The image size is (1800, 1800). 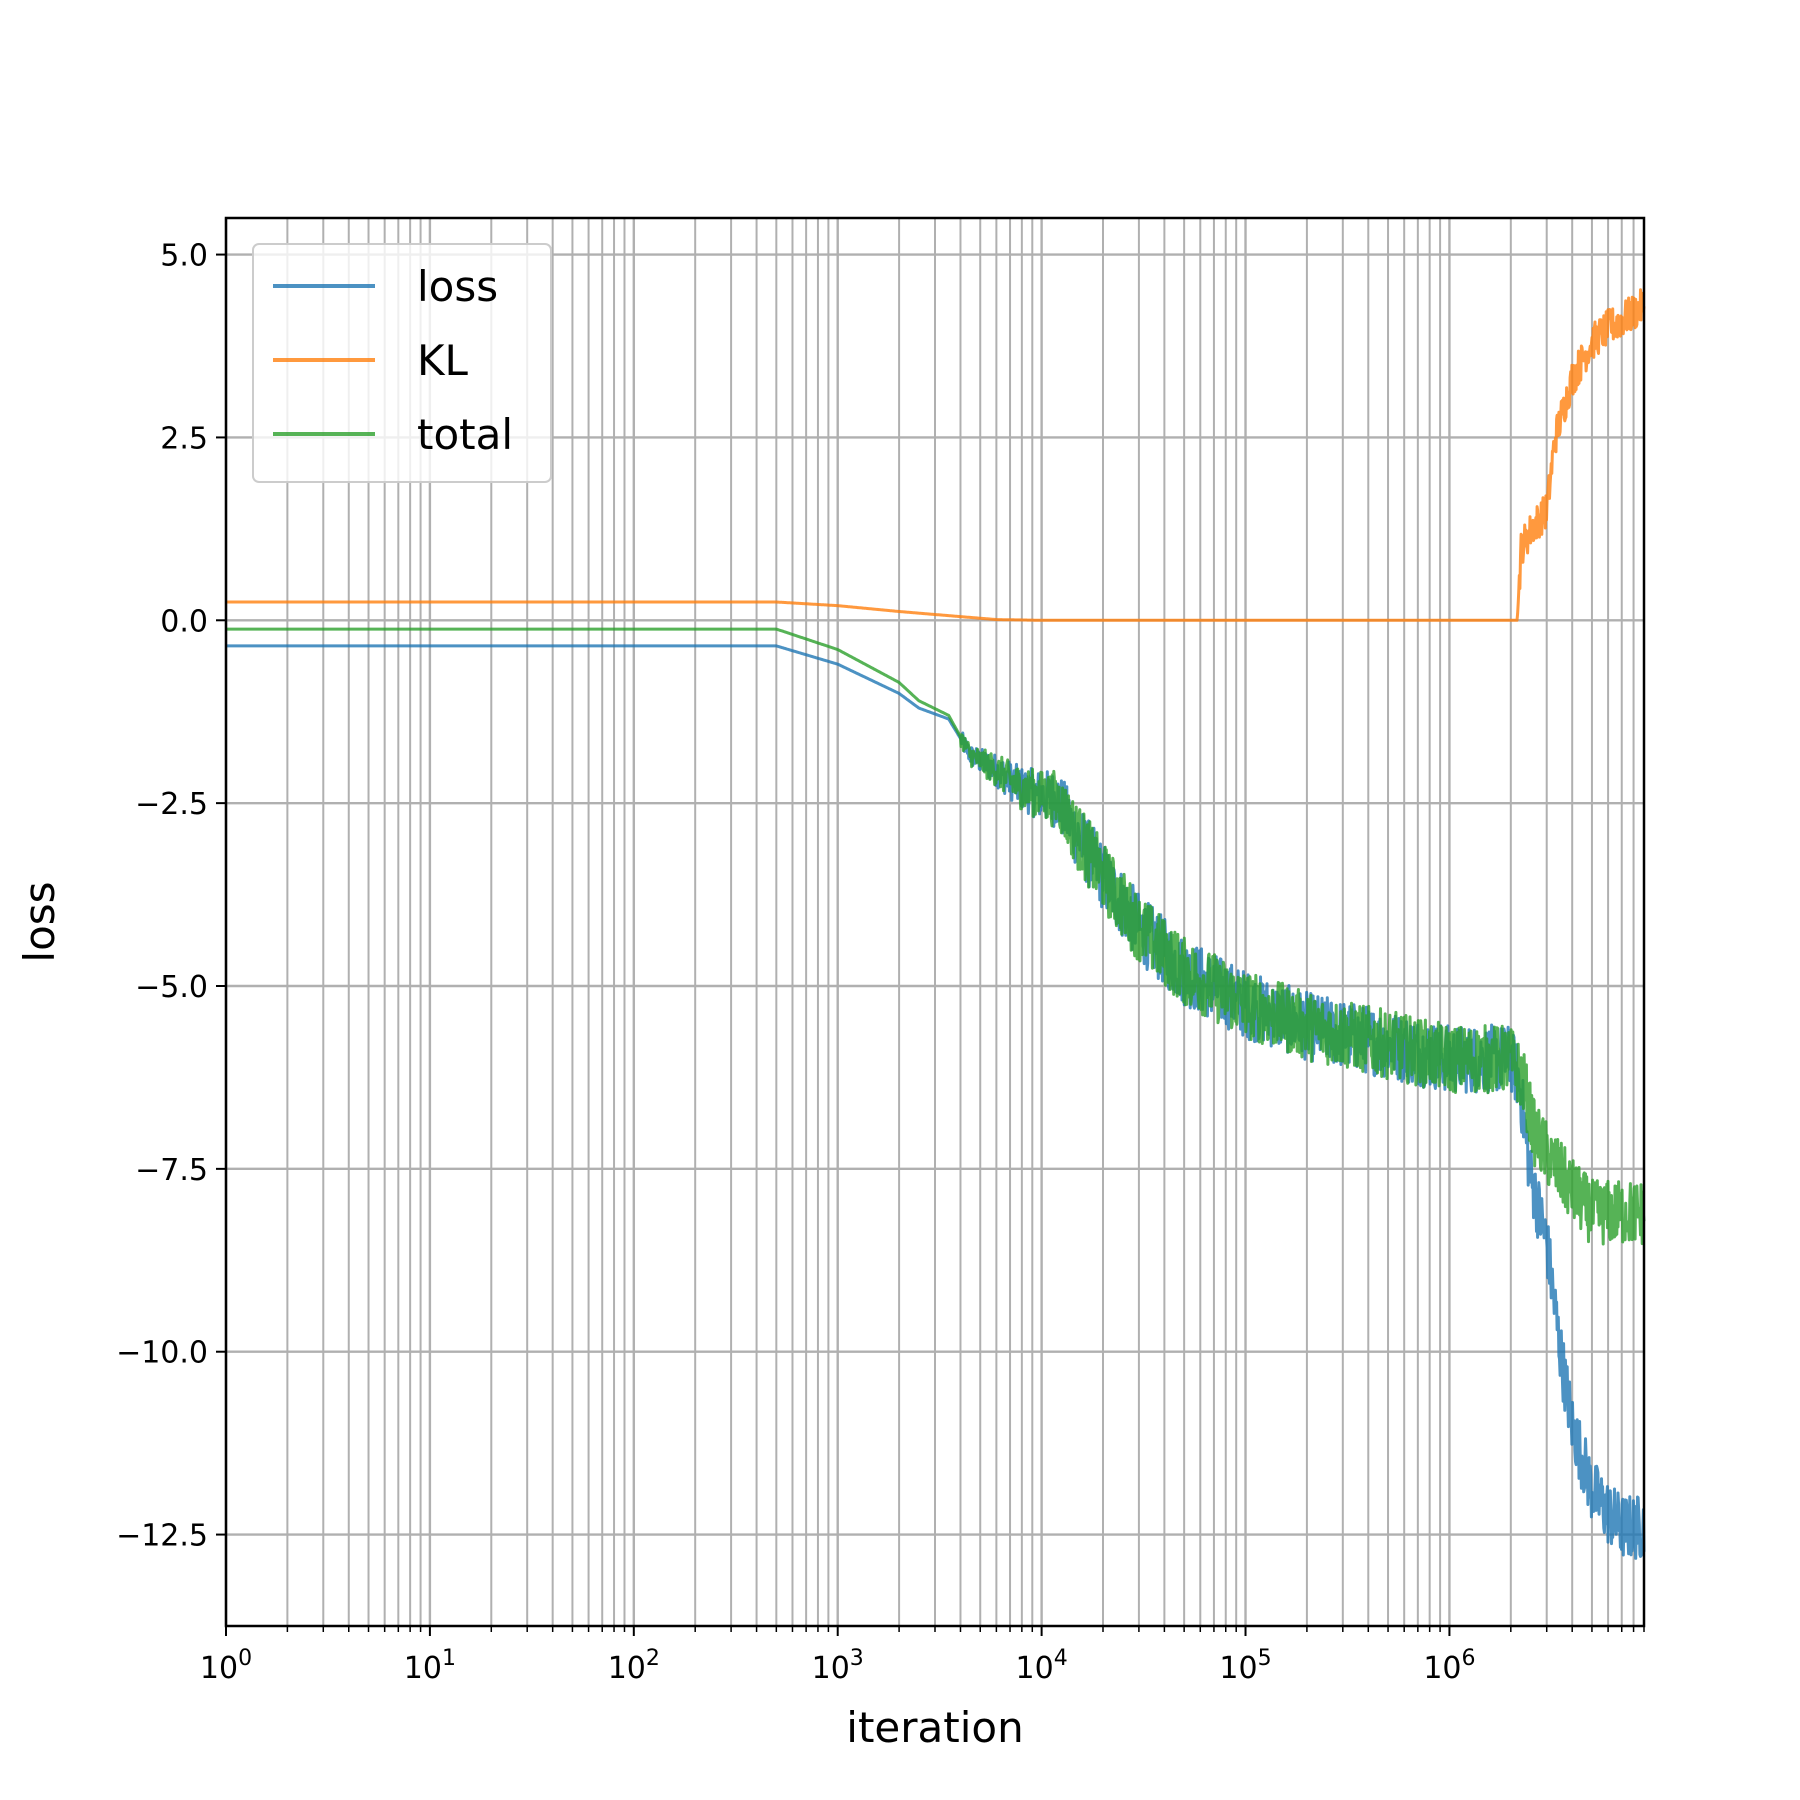 I want to click on y-tick-label: 2.5, so click(x=184, y=438).